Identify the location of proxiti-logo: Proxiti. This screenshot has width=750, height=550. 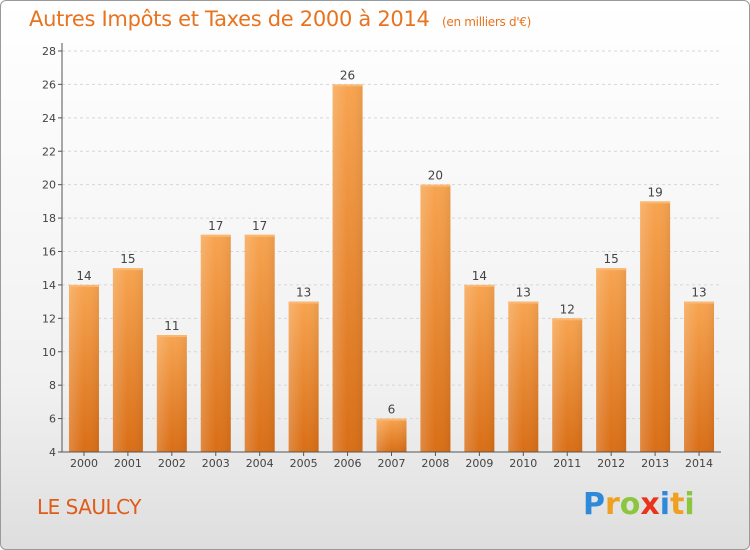
(639, 504).